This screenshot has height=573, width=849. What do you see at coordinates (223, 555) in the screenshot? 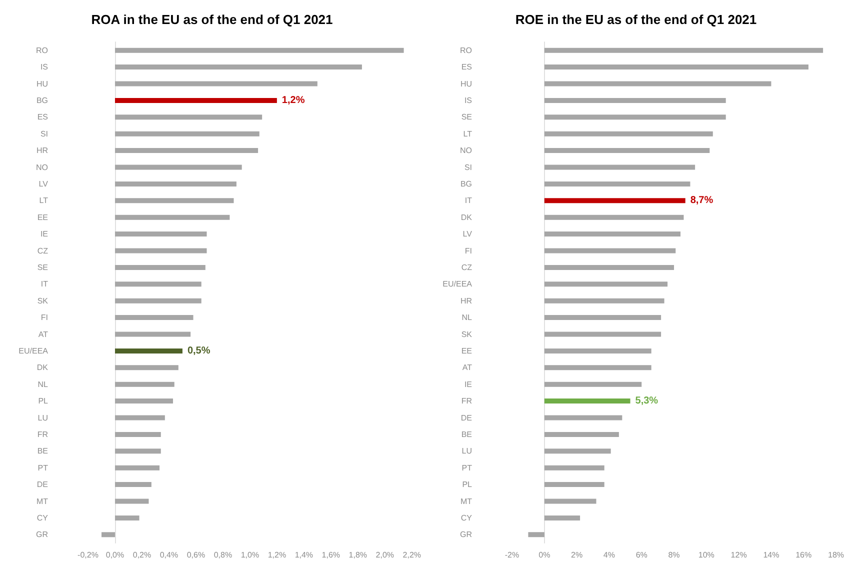
I see `x-tick-label: 0,8%` at bounding box center [223, 555].